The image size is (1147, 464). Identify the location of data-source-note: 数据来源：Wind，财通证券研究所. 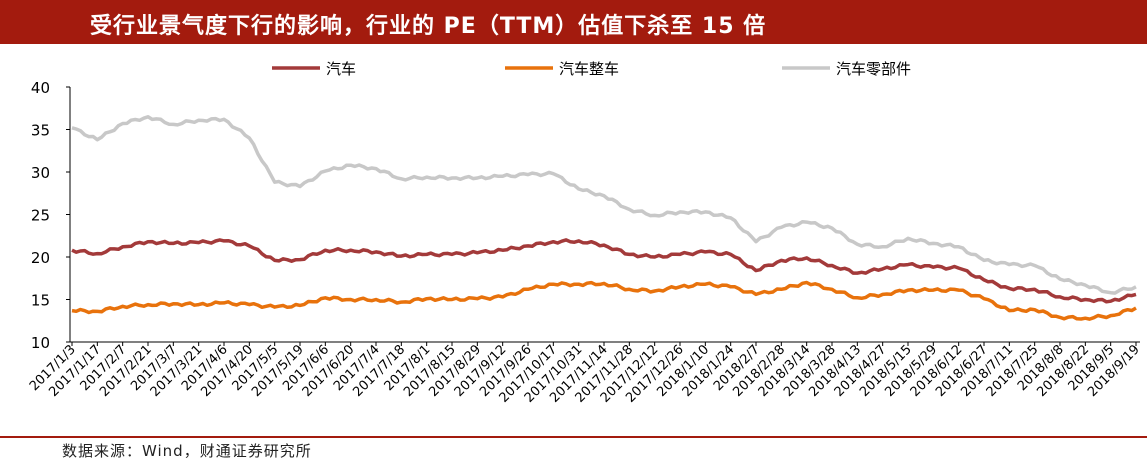
(187, 451).